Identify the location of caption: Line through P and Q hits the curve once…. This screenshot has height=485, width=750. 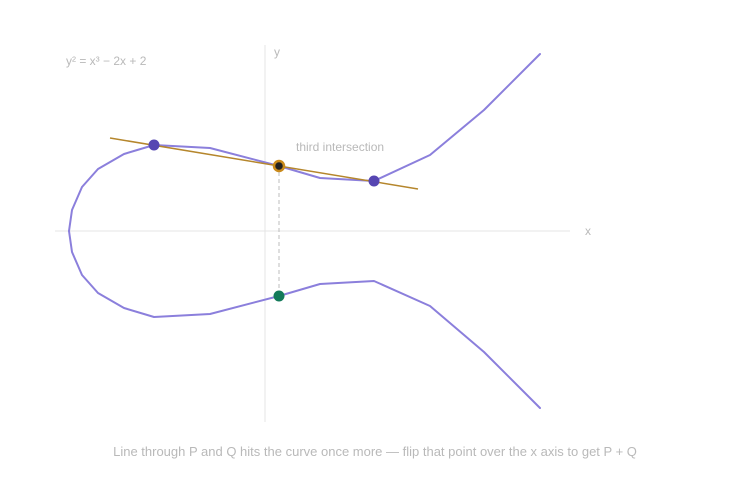
(375, 451).